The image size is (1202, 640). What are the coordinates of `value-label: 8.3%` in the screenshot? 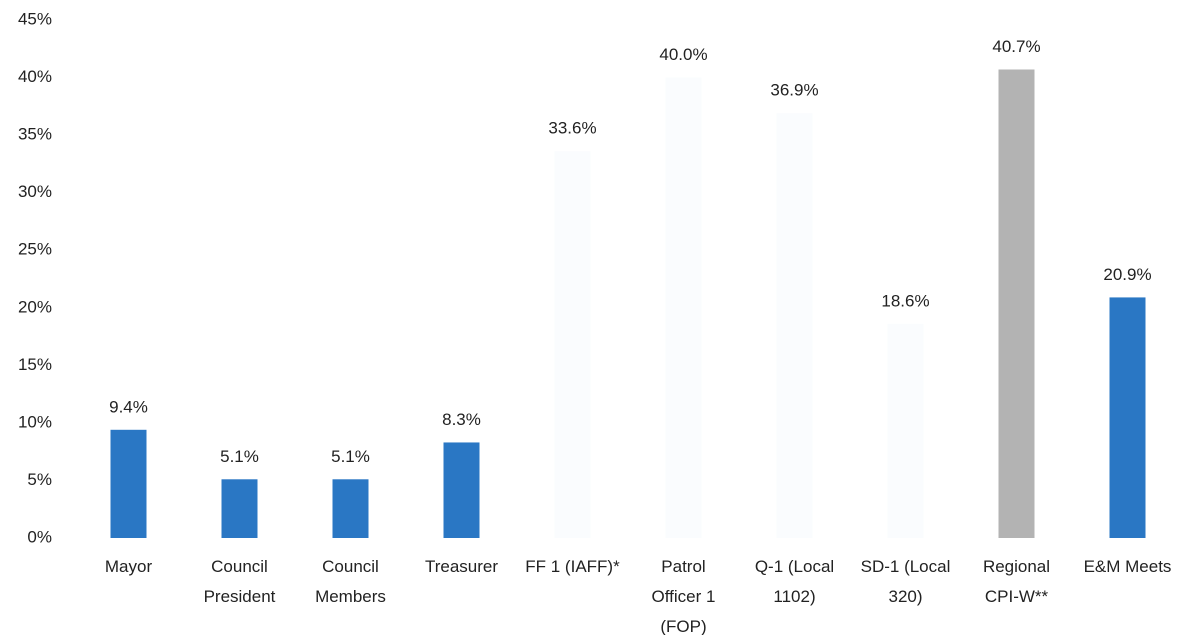 It's located at (461, 419).